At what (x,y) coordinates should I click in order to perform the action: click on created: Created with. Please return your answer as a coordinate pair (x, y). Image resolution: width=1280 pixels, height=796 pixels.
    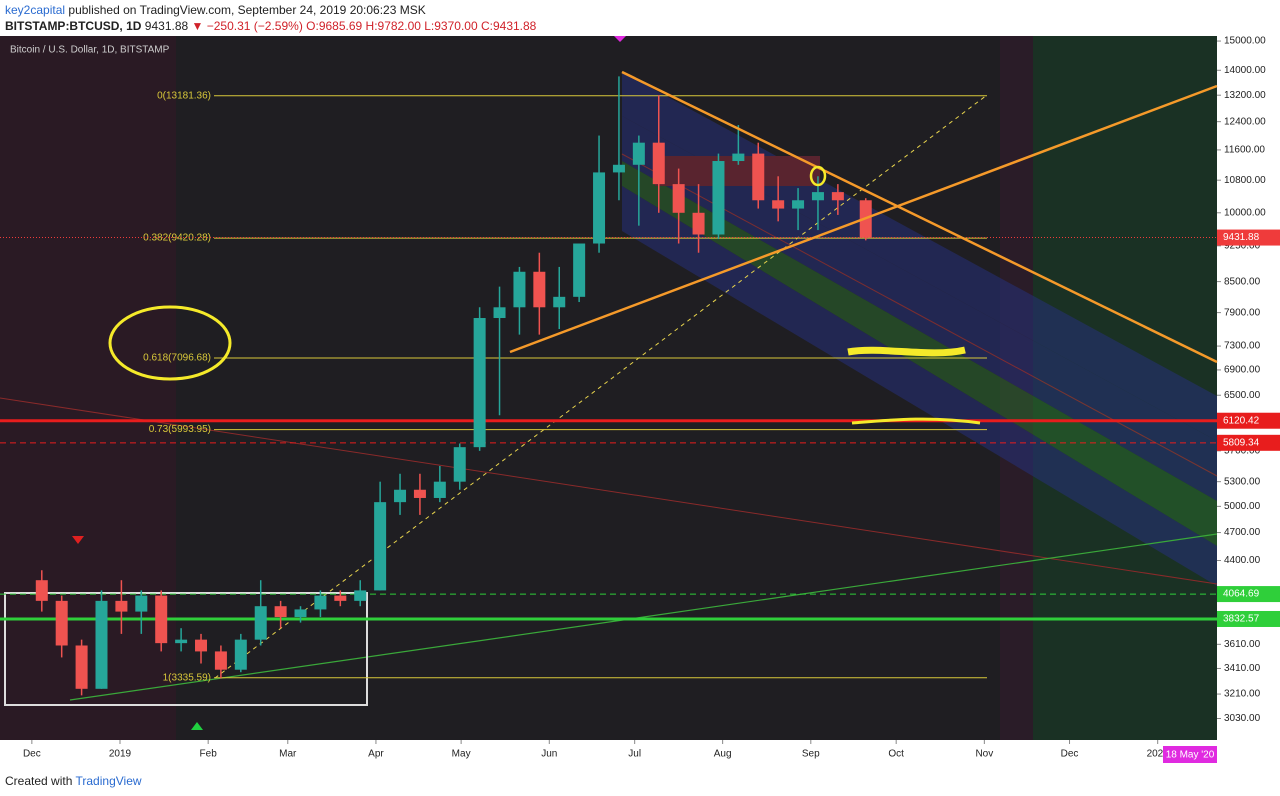
    Looking at the image, I should click on (39, 781).